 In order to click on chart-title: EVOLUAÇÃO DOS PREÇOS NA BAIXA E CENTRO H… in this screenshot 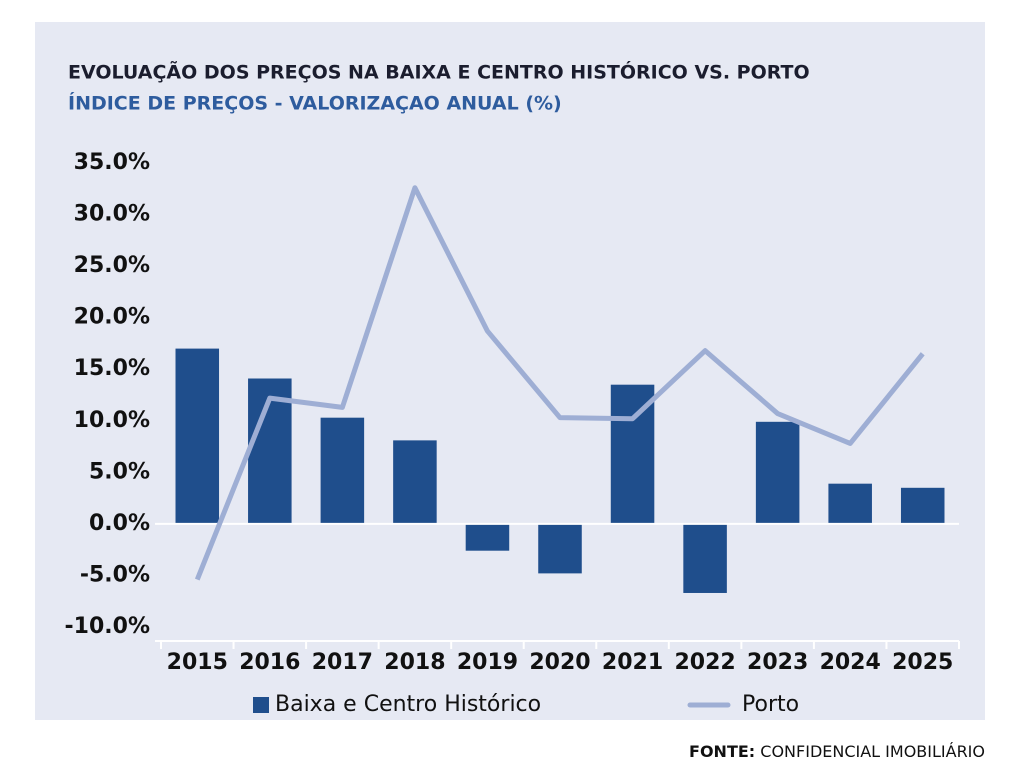, I will do `click(439, 72)`.